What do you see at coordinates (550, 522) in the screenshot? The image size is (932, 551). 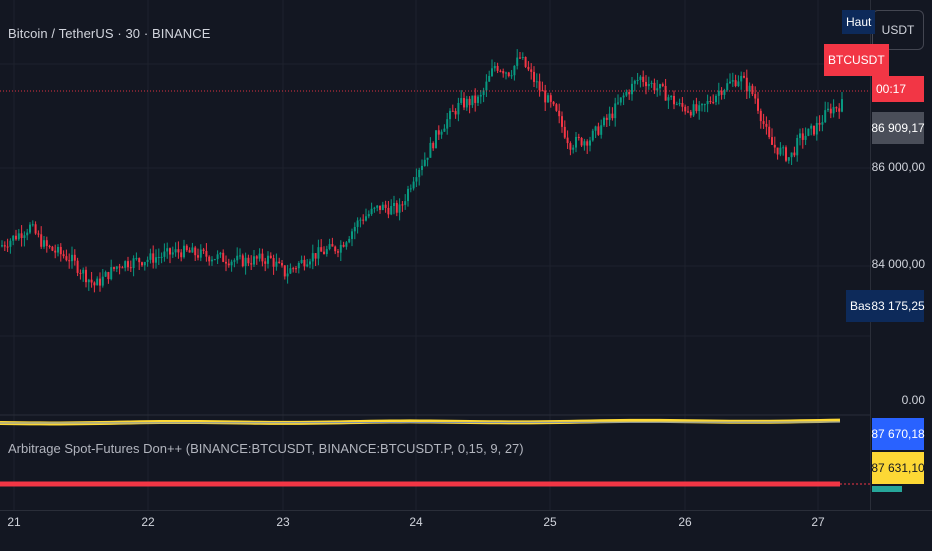 I see `time-label-25: 25` at bounding box center [550, 522].